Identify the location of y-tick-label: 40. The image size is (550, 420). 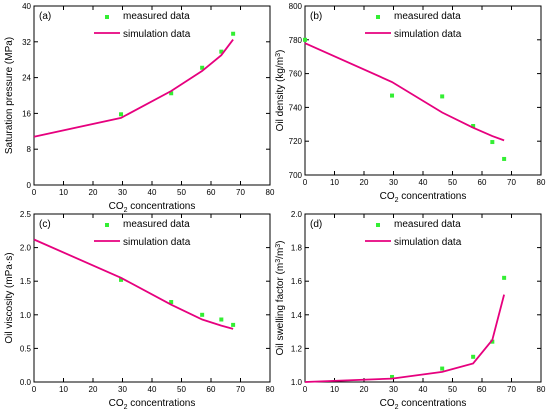
(26, 6).